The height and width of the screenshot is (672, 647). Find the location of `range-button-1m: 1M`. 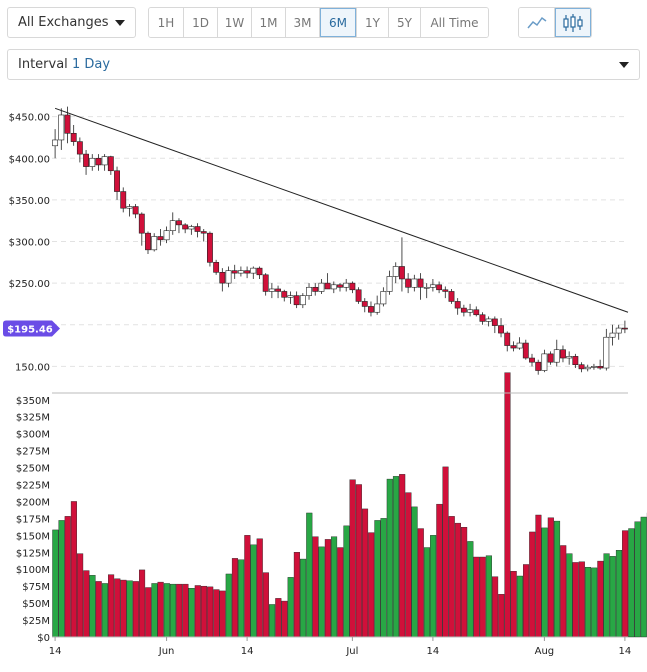

range-button-1m: 1M is located at coordinates (269, 22).